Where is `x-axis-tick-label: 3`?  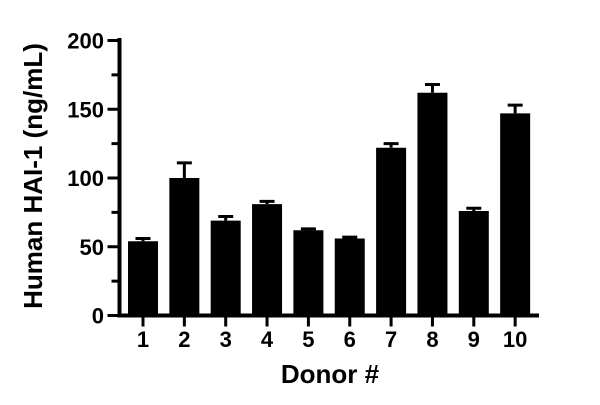
x-axis-tick-label: 3 is located at coordinates (226, 339).